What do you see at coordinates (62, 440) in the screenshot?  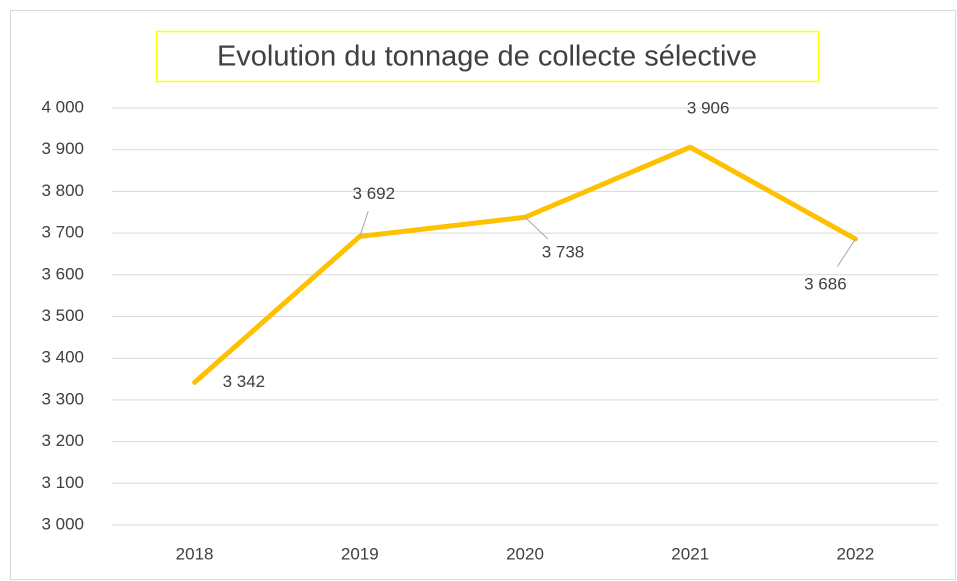 I see `y-tick-label: 3 200` at bounding box center [62, 440].